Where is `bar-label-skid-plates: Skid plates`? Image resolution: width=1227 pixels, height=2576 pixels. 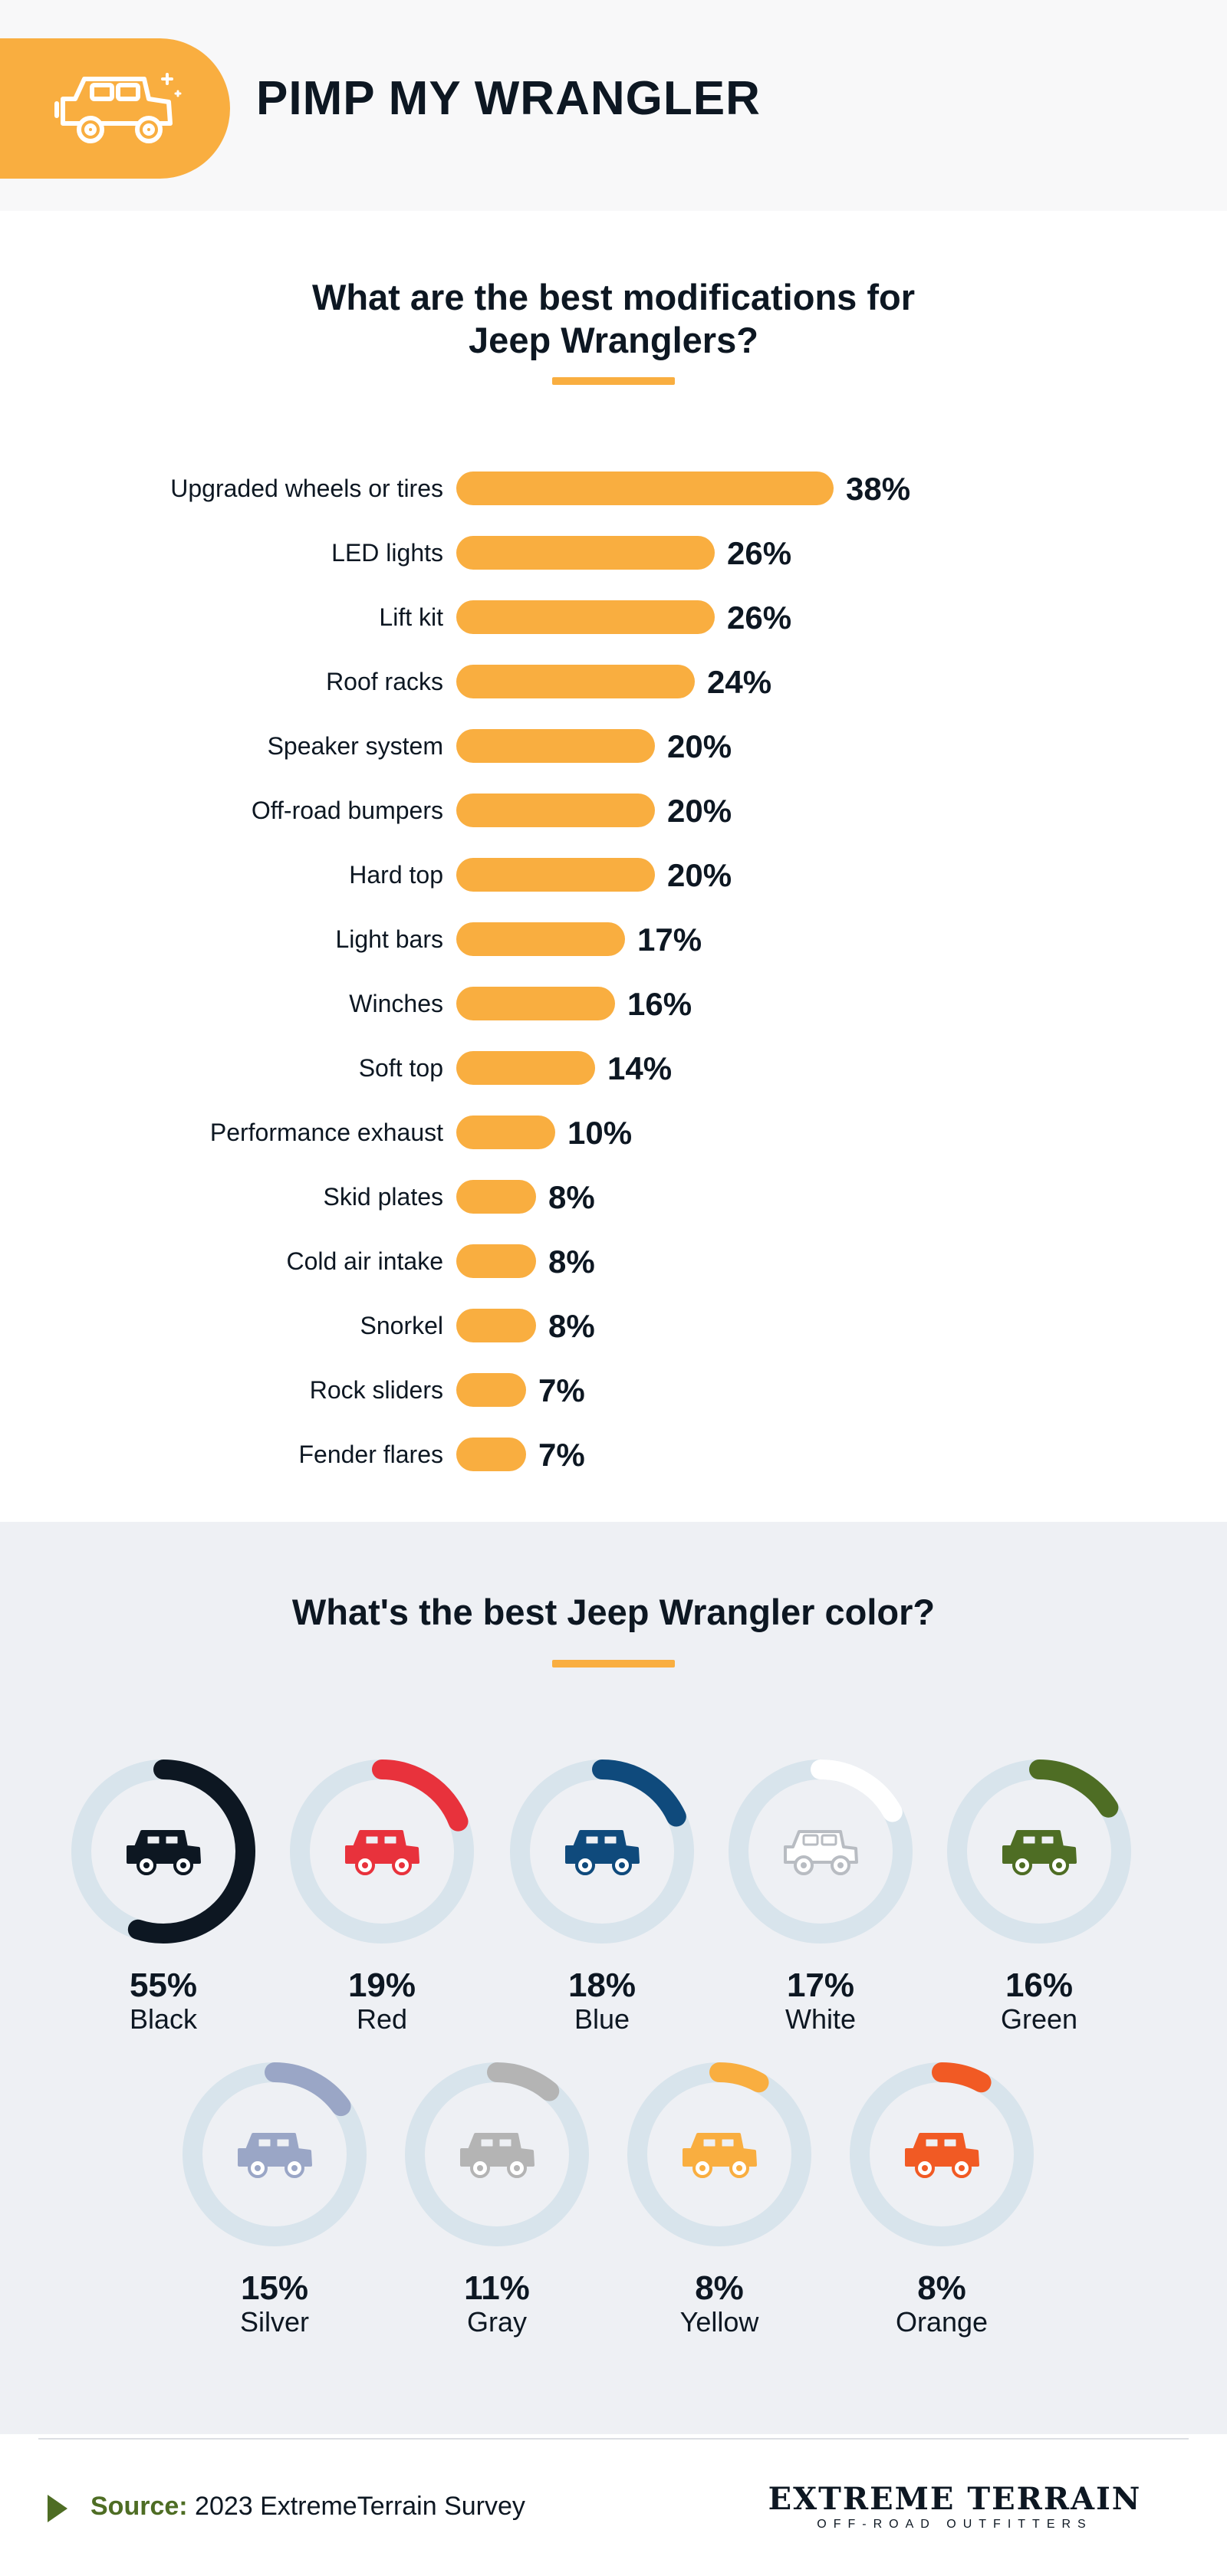
bar-label-skid-plates: Skid plates is located at coordinates (383, 1197).